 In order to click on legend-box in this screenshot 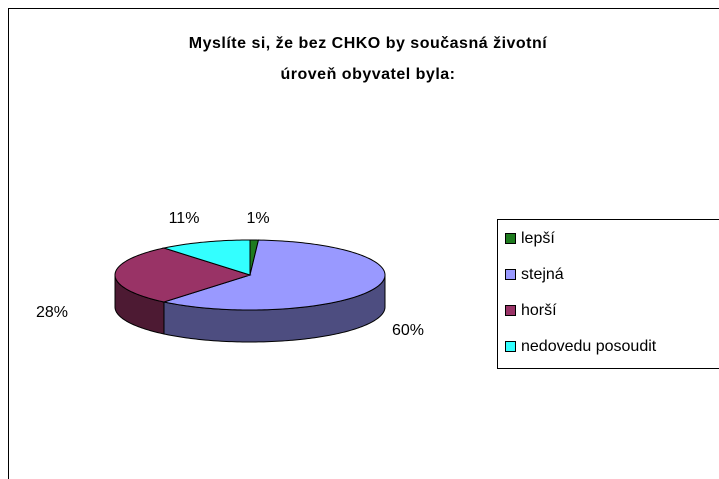, I will do `click(608, 294)`.